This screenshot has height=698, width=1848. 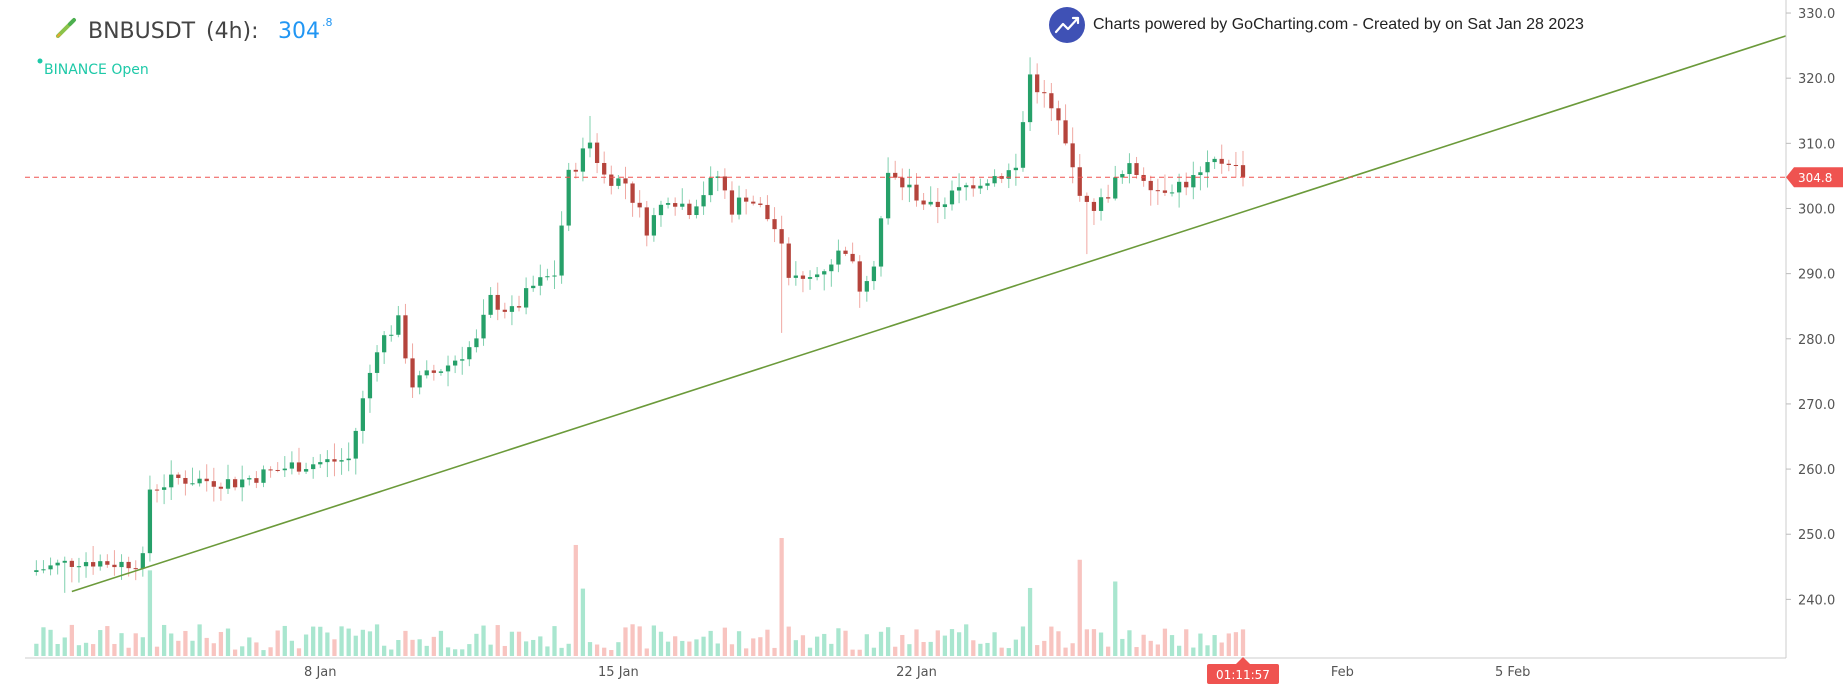 I want to click on pencil-icon, so click(x=66, y=28).